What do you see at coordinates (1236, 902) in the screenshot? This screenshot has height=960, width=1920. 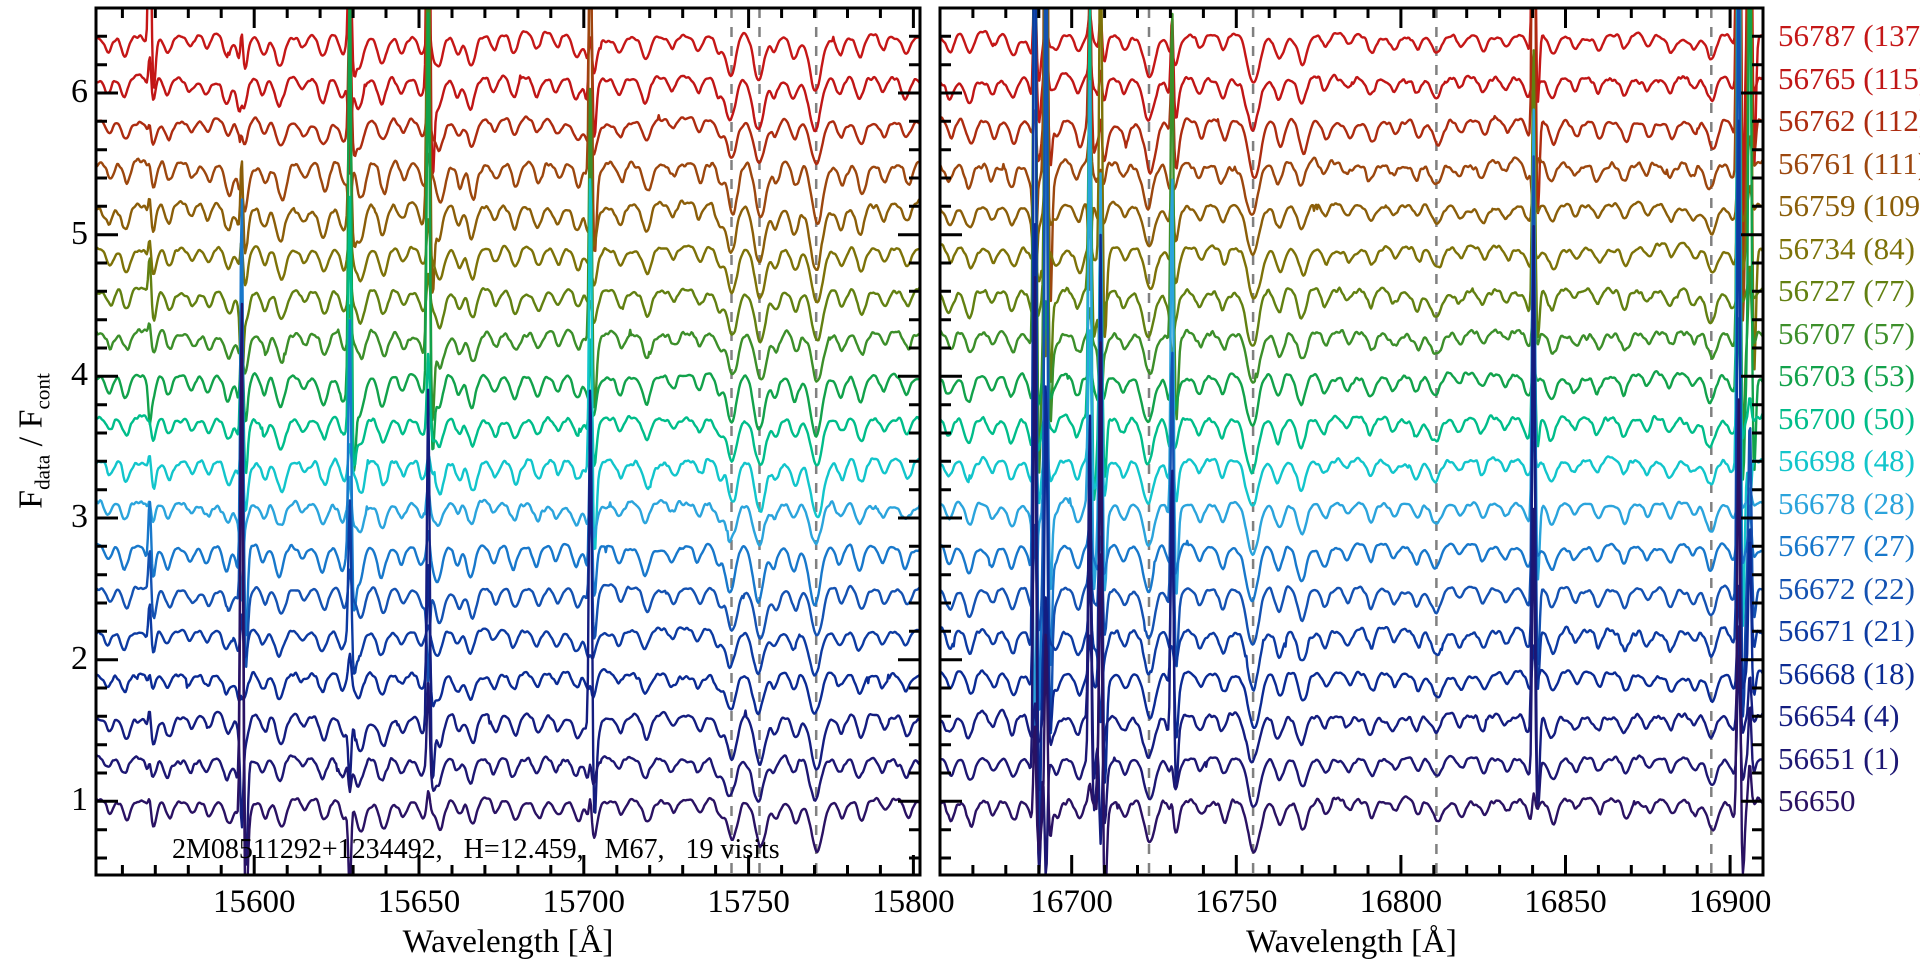 I see `x-tick-label: 16750` at bounding box center [1236, 902].